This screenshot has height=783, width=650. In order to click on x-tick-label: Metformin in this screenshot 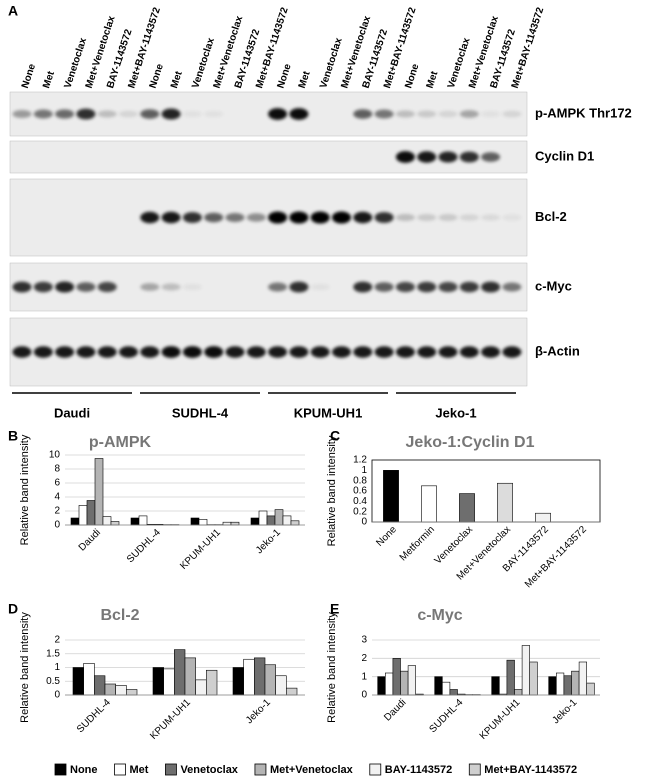, I will do `click(417, 543)`.